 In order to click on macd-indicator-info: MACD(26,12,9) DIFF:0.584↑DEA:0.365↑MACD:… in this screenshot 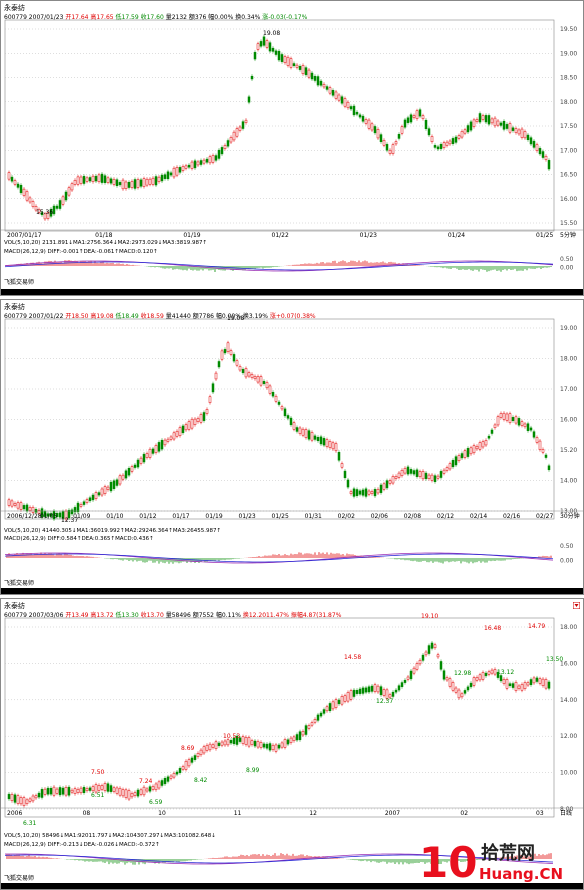, I will do `click(79, 539)`.